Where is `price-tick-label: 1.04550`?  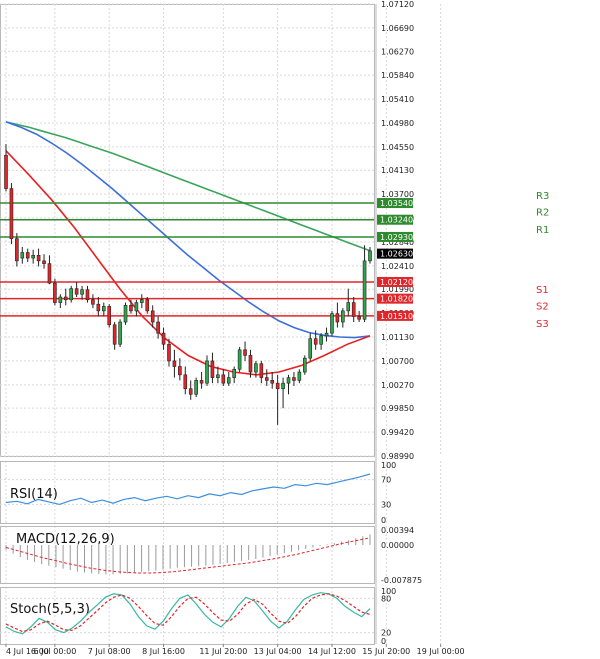
price-tick-label: 1.04550 is located at coordinates (397, 147).